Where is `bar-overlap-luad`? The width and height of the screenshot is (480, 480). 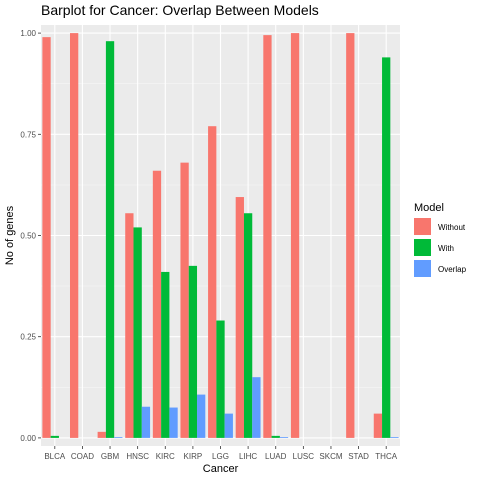
bar-overlap-luad is located at coordinates (284, 437).